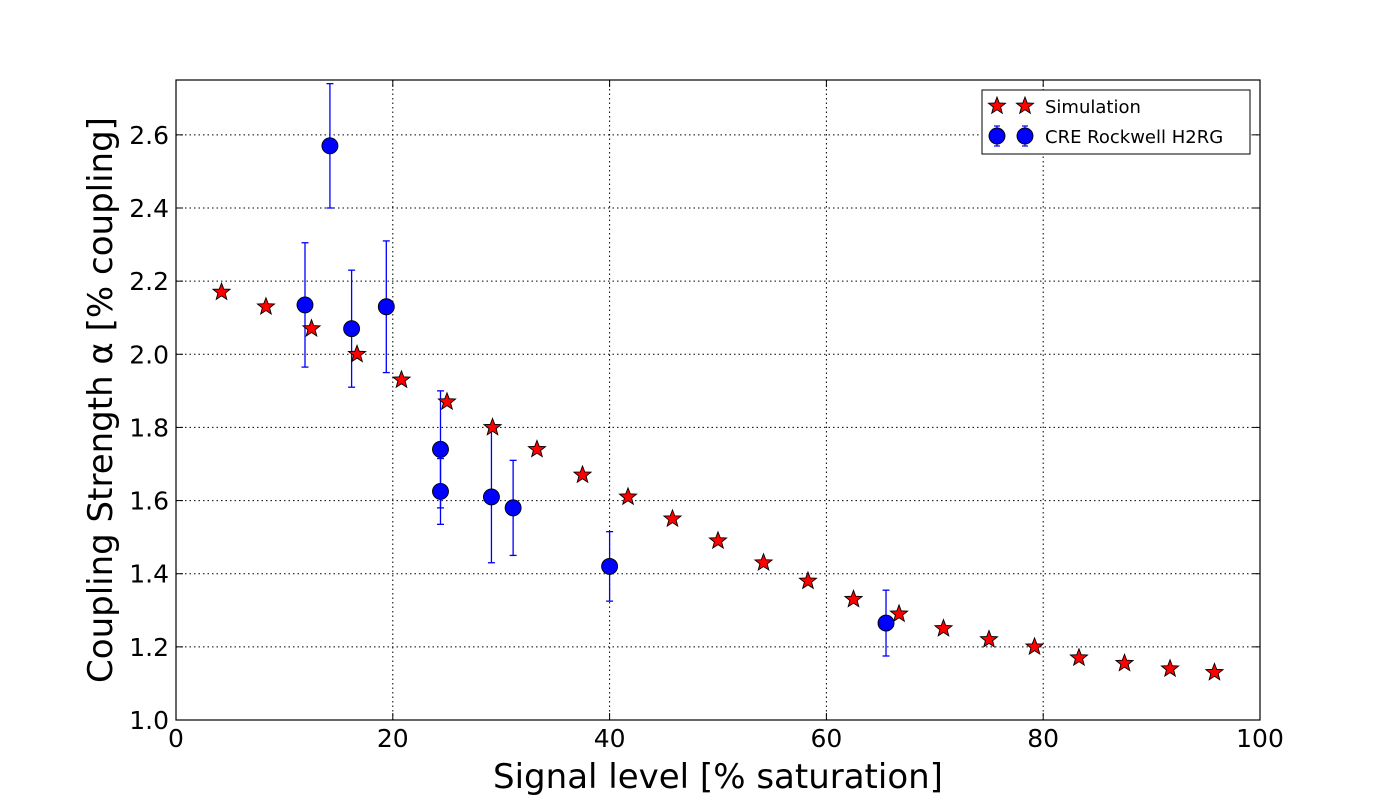  Describe the element at coordinates (149, 135) in the screenshot. I see `y-tick-label: 2.6` at that location.